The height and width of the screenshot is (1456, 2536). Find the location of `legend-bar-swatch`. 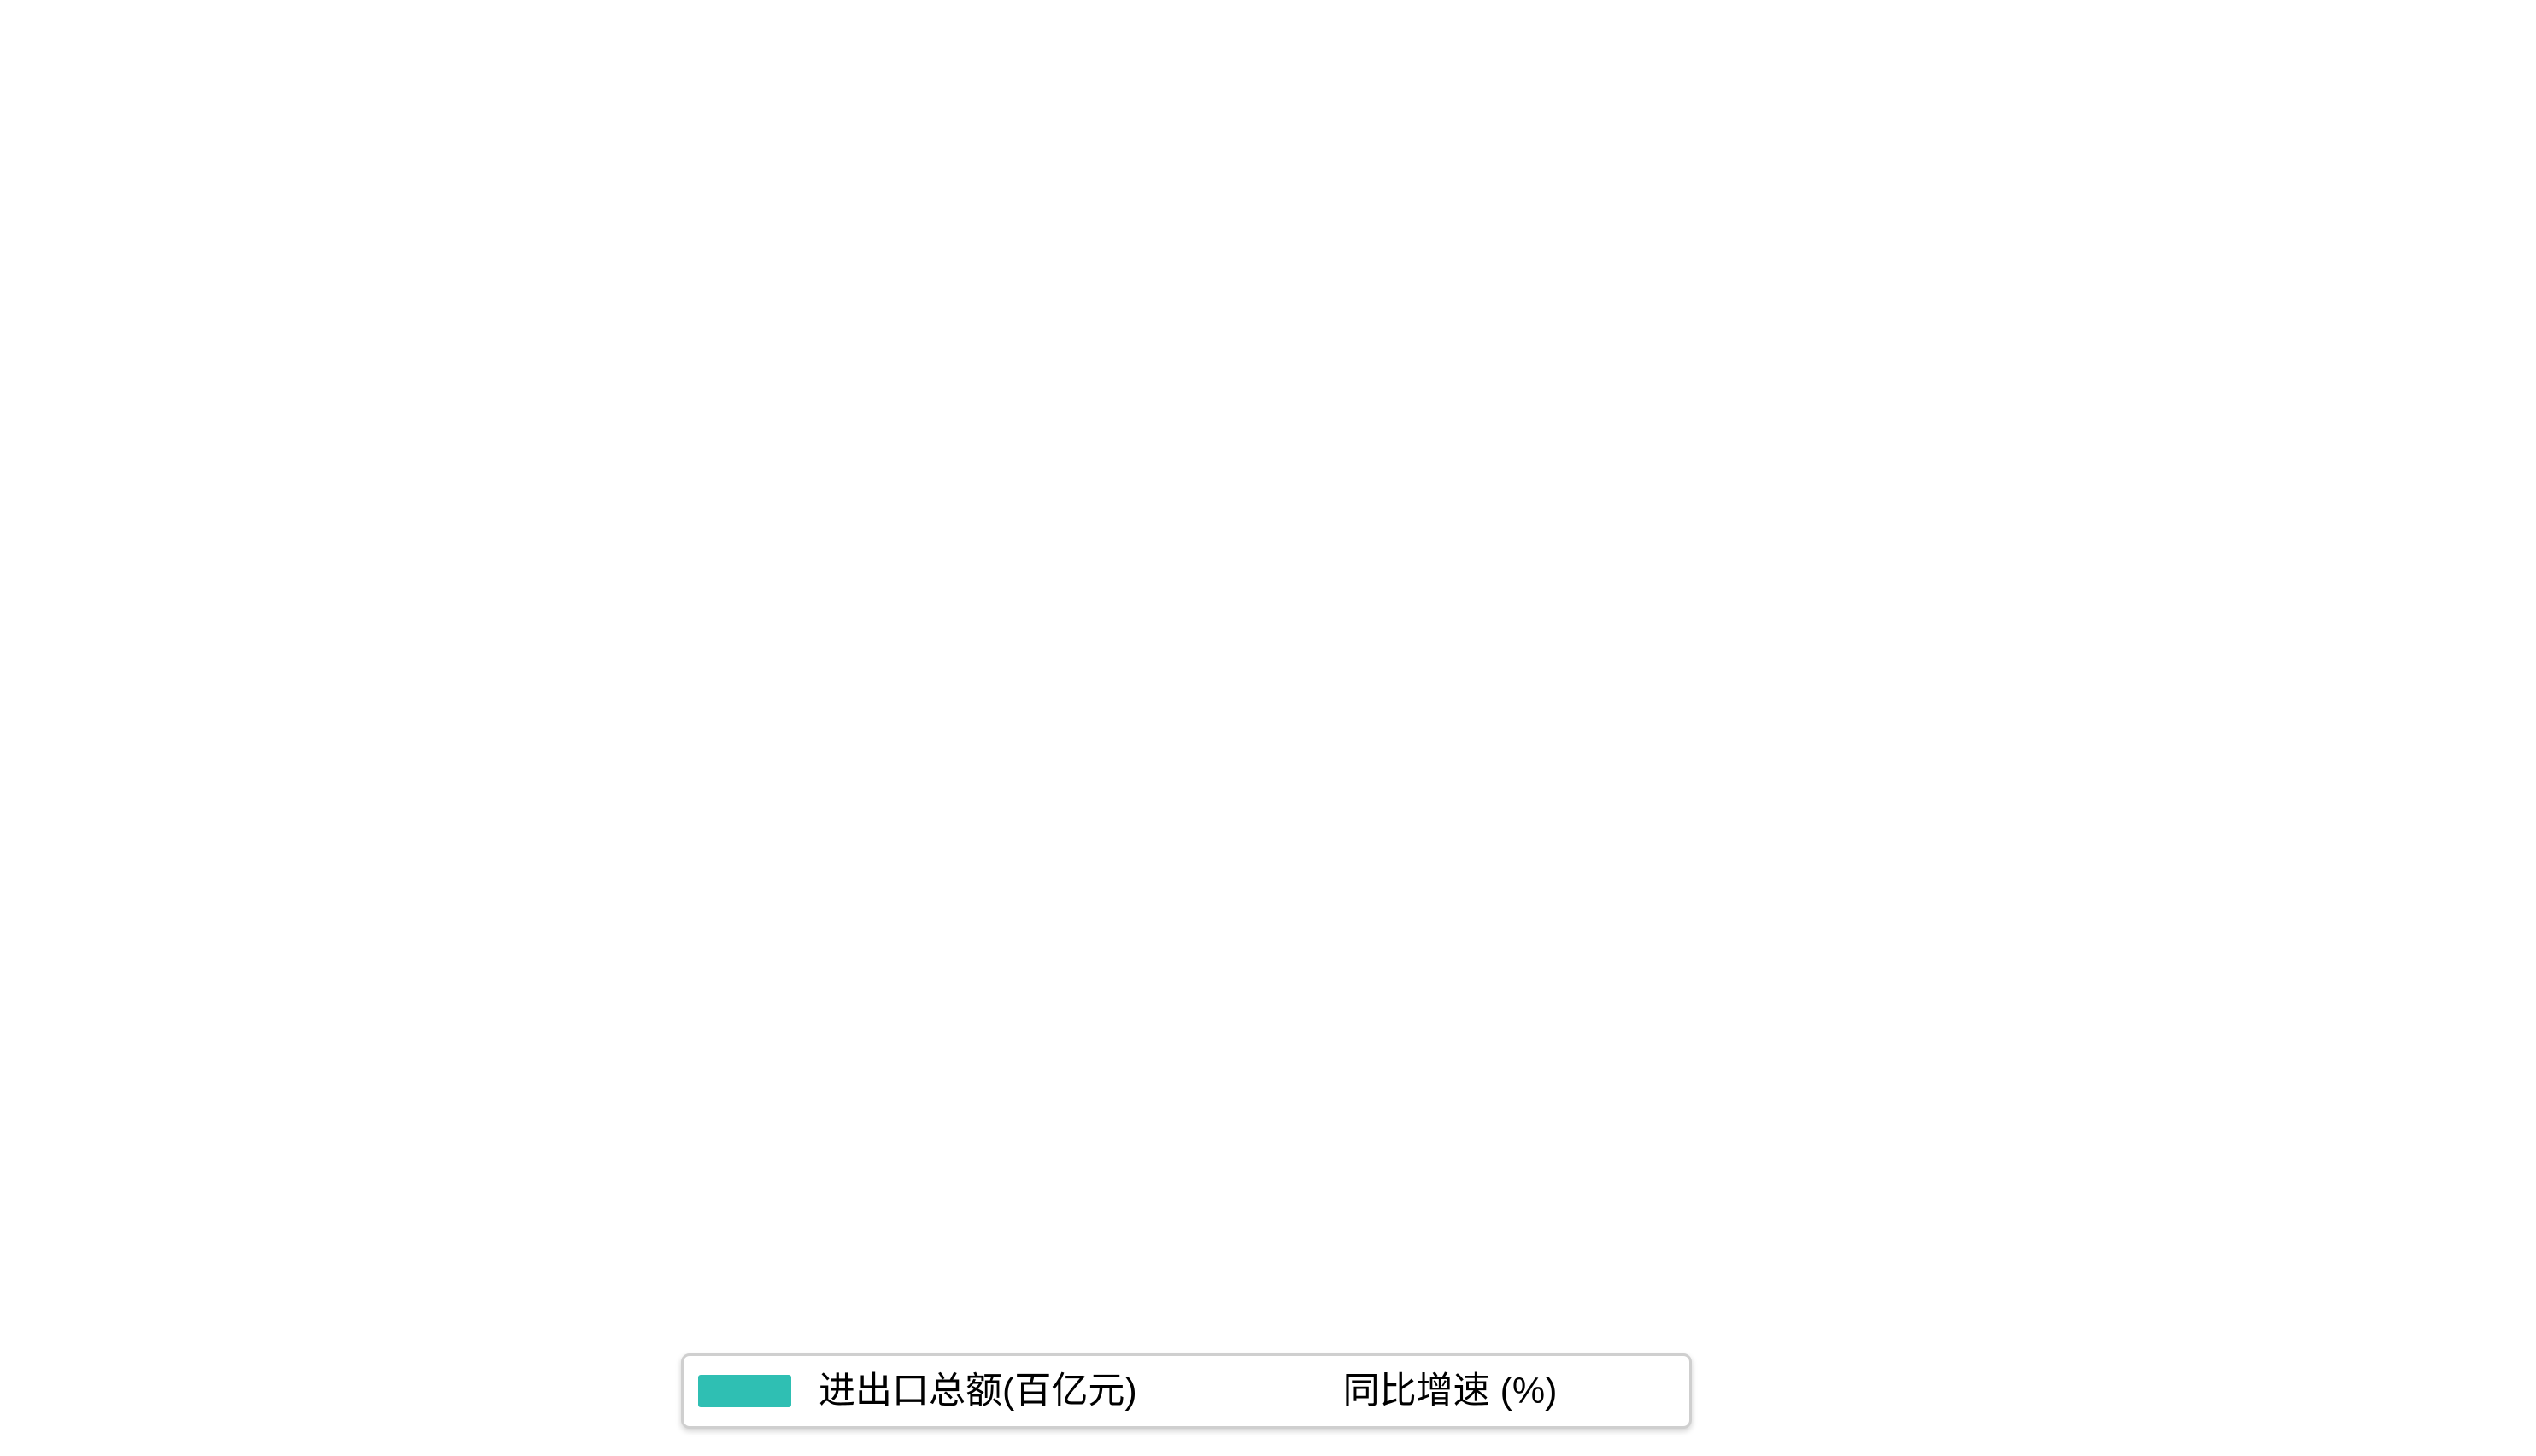

legend-bar-swatch is located at coordinates (745, 1391).